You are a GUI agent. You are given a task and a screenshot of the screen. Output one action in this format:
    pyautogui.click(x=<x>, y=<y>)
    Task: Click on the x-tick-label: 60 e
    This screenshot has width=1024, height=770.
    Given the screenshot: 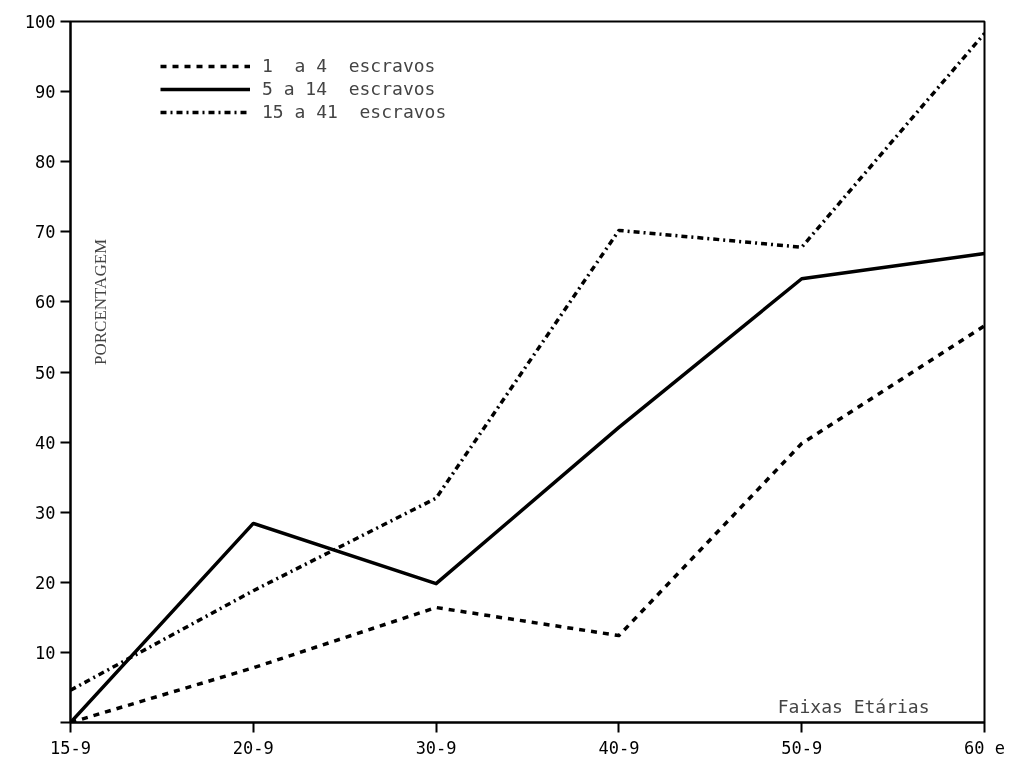 What is the action you would take?
    pyautogui.click(x=984, y=747)
    